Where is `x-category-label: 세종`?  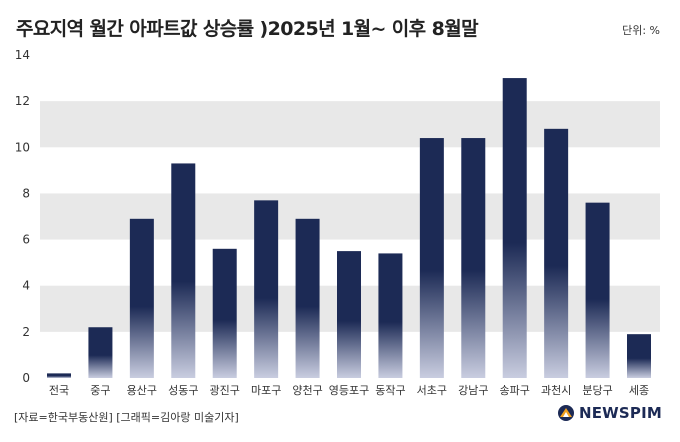
x-category-label: 세종 is located at coordinates (639, 390).